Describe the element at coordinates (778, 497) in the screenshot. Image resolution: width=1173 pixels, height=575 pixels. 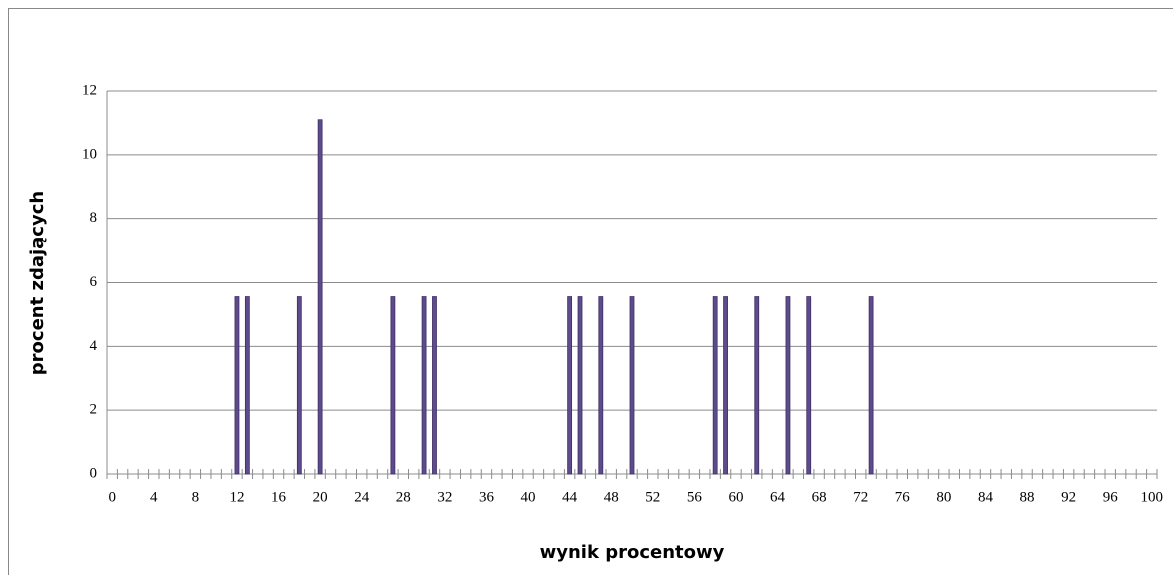
I see `x-tick-label: 64` at that location.